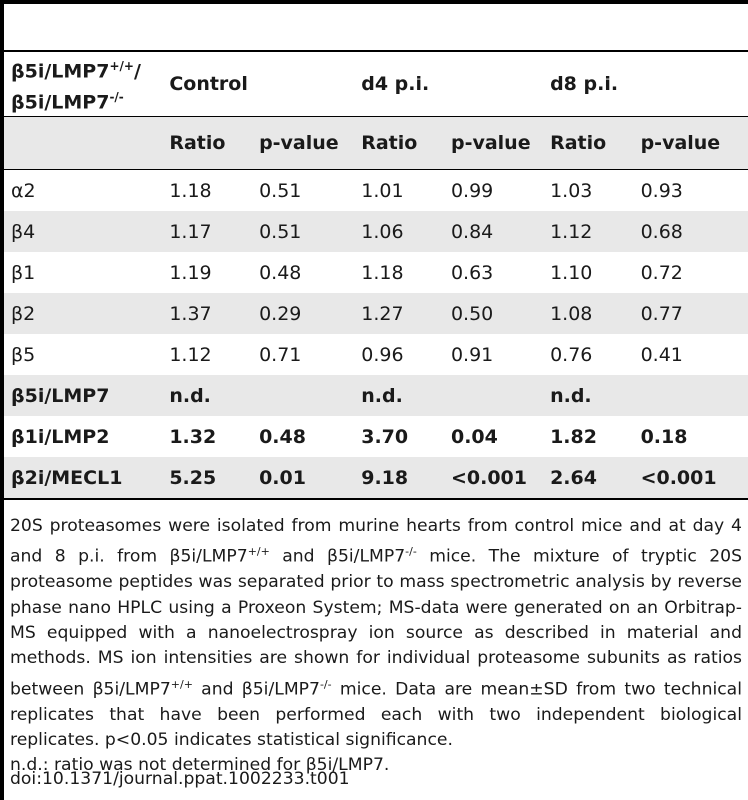  What do you see at coordinates (385, 436) in the screenshot?
I see `ratio-cell: 3.70` at bounding box center [385, 436].